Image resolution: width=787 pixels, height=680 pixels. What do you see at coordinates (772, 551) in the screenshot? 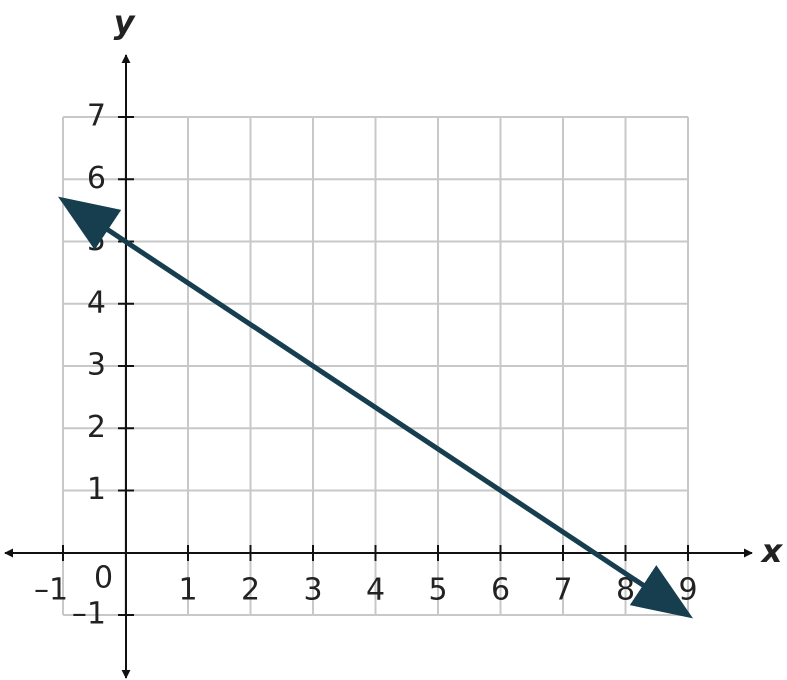
I see `x-axis-title: x` at bounding box center [772, 551].